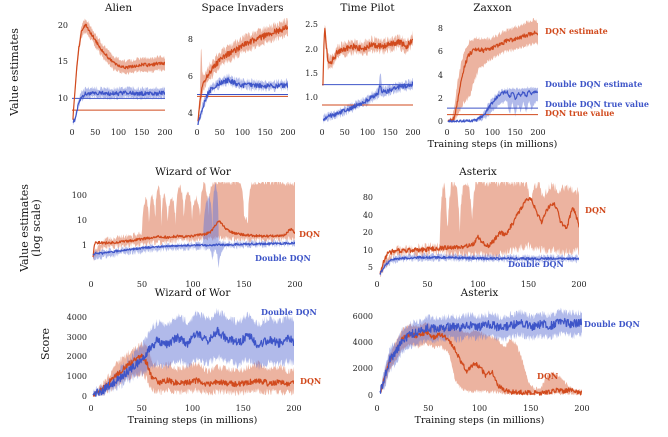 This screenshot has width=668, height=437. I want to click on x-tick-asterix-score: 200, so click(582, 408).